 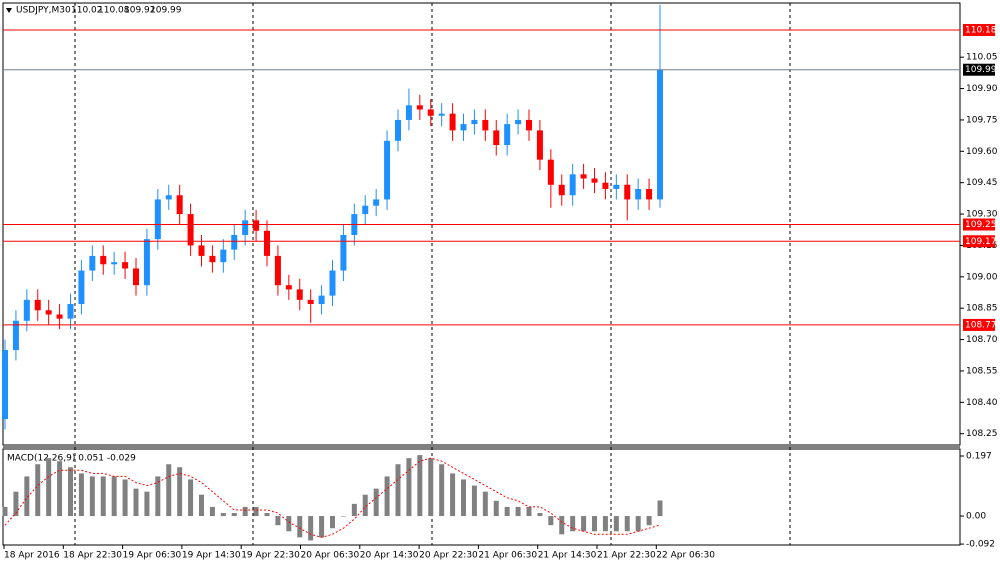 I want to click on macd-signal, so click(x=332, y=497).